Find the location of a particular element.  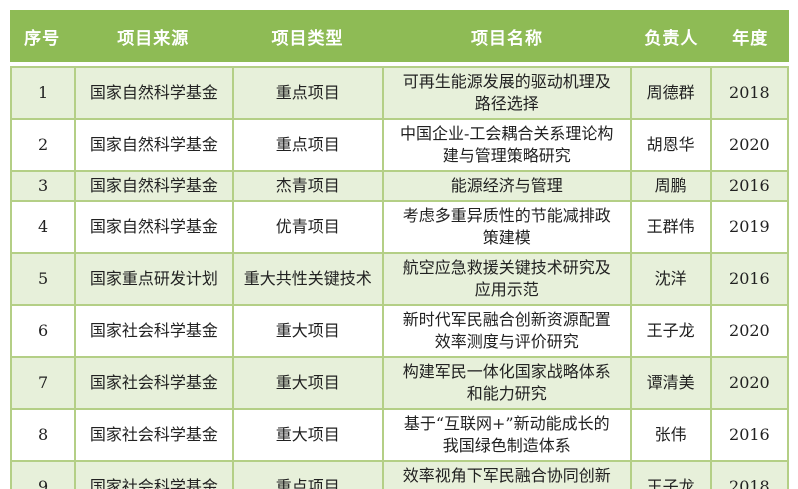

cell-serial-number: 2 is located at coordinates (43, 145).